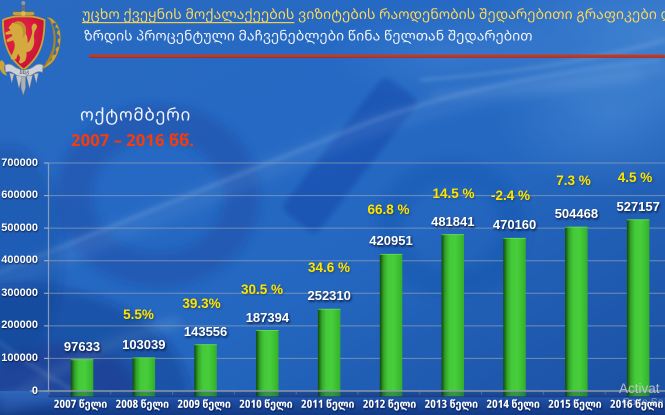  Describe the element at coordinates (24, 72) in the screenshot. I see `svg-text: სსგ` at that location.